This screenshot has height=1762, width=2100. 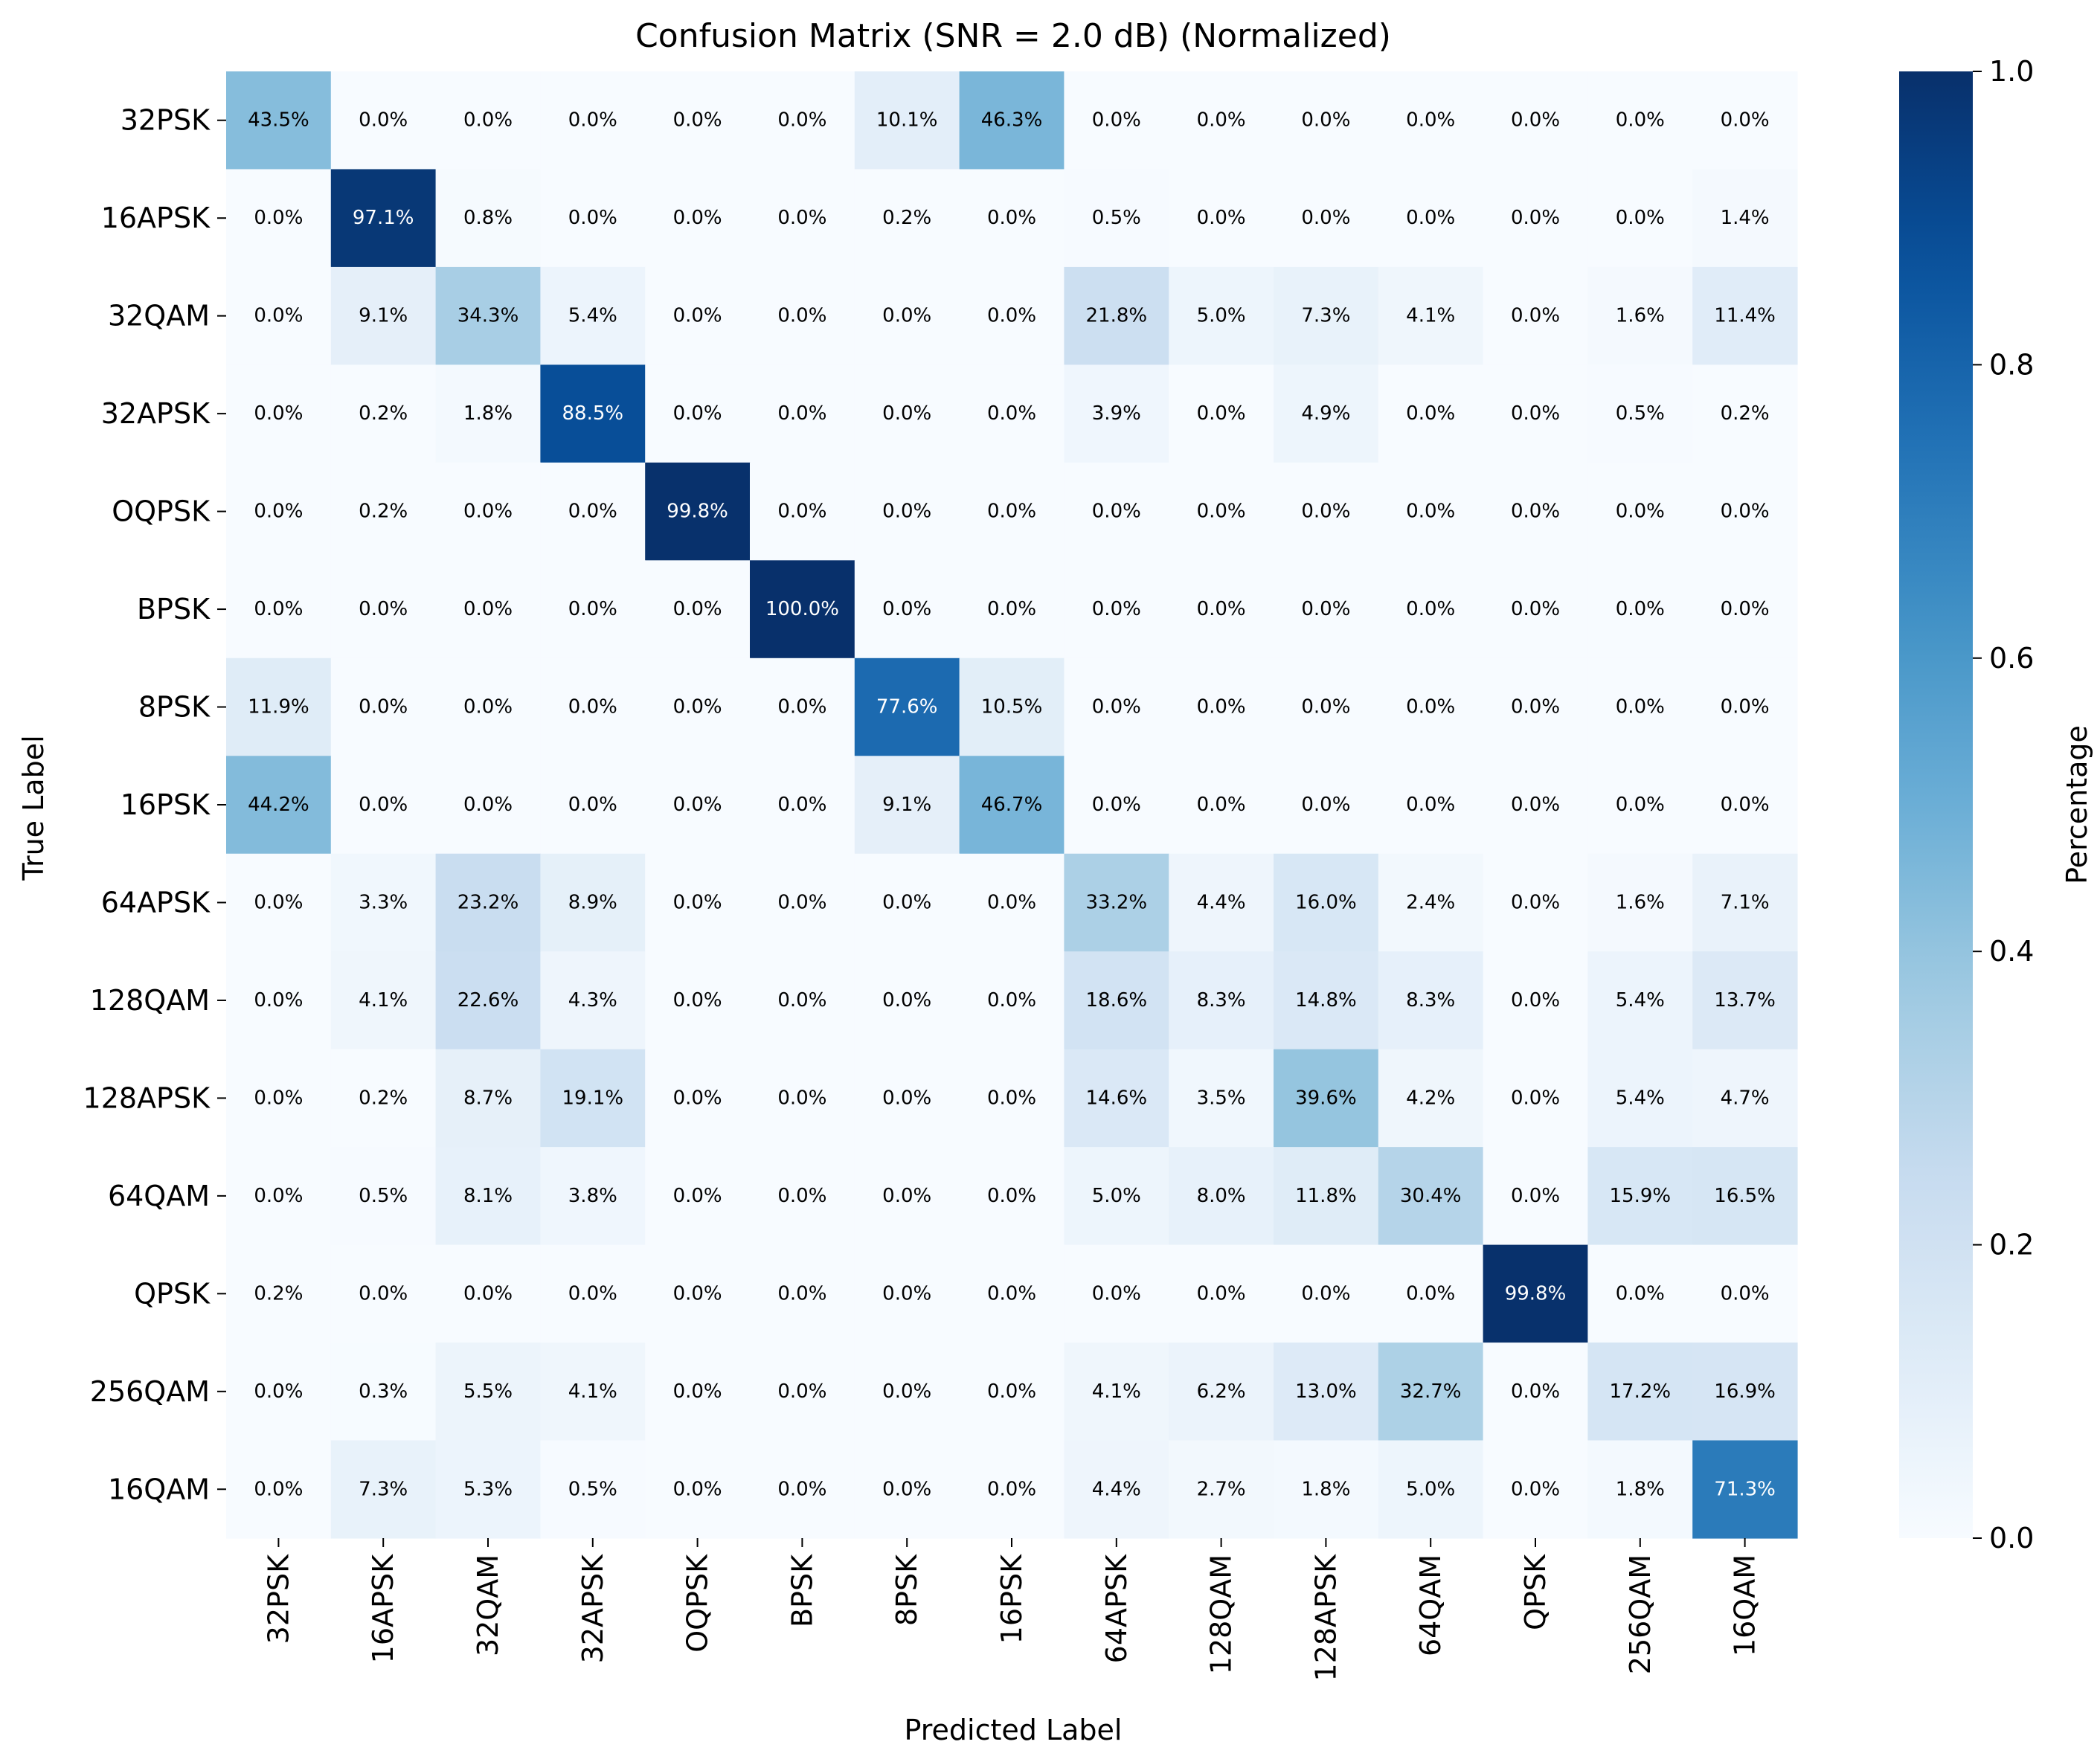 What do you see at coordinates (1325, 1618) in the screenshot?
I see `x-tick-label: 128APSK` at bounding box center [1325, 1618].